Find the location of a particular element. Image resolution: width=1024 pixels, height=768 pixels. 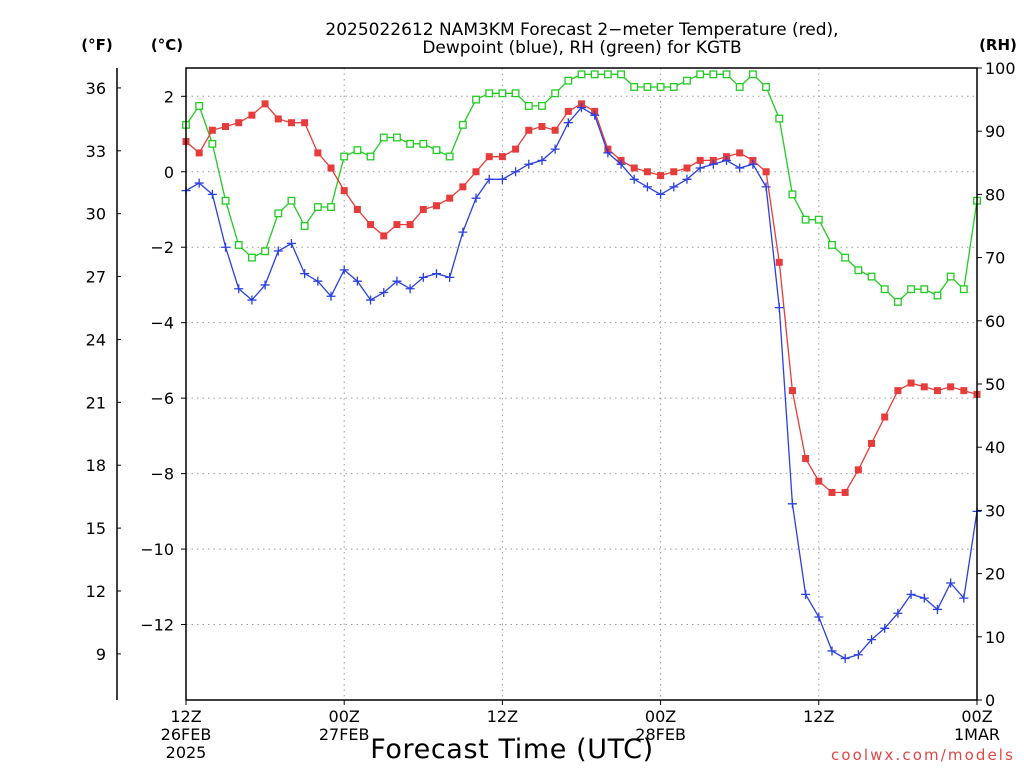

time-tick-label-line: 1MAR is located at coordinates (977, 734).